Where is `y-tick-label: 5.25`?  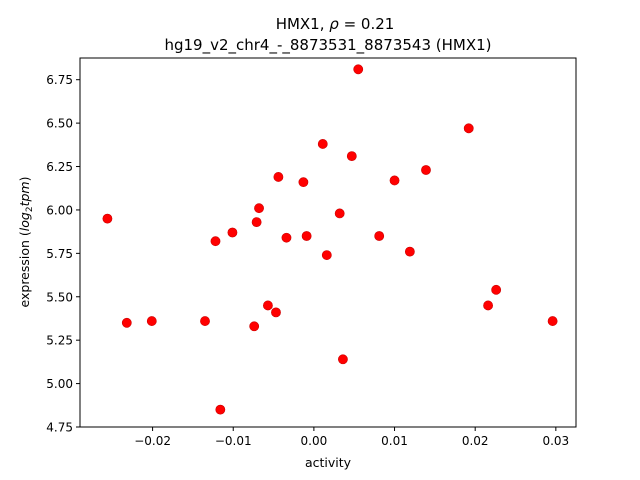 y-tick-label: 5.25 is located at coordinates (59, 341).